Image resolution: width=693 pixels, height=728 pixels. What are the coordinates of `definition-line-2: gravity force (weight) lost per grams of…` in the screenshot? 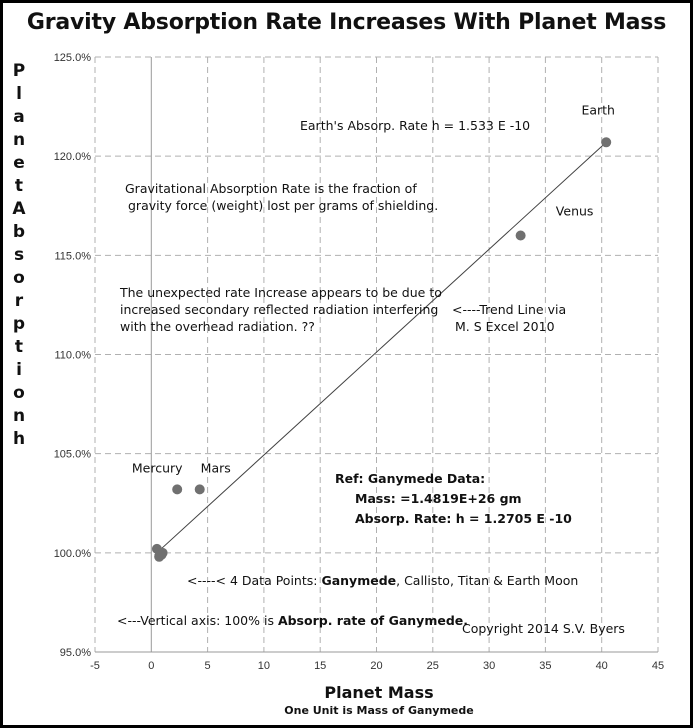 It's located at (283, 205).